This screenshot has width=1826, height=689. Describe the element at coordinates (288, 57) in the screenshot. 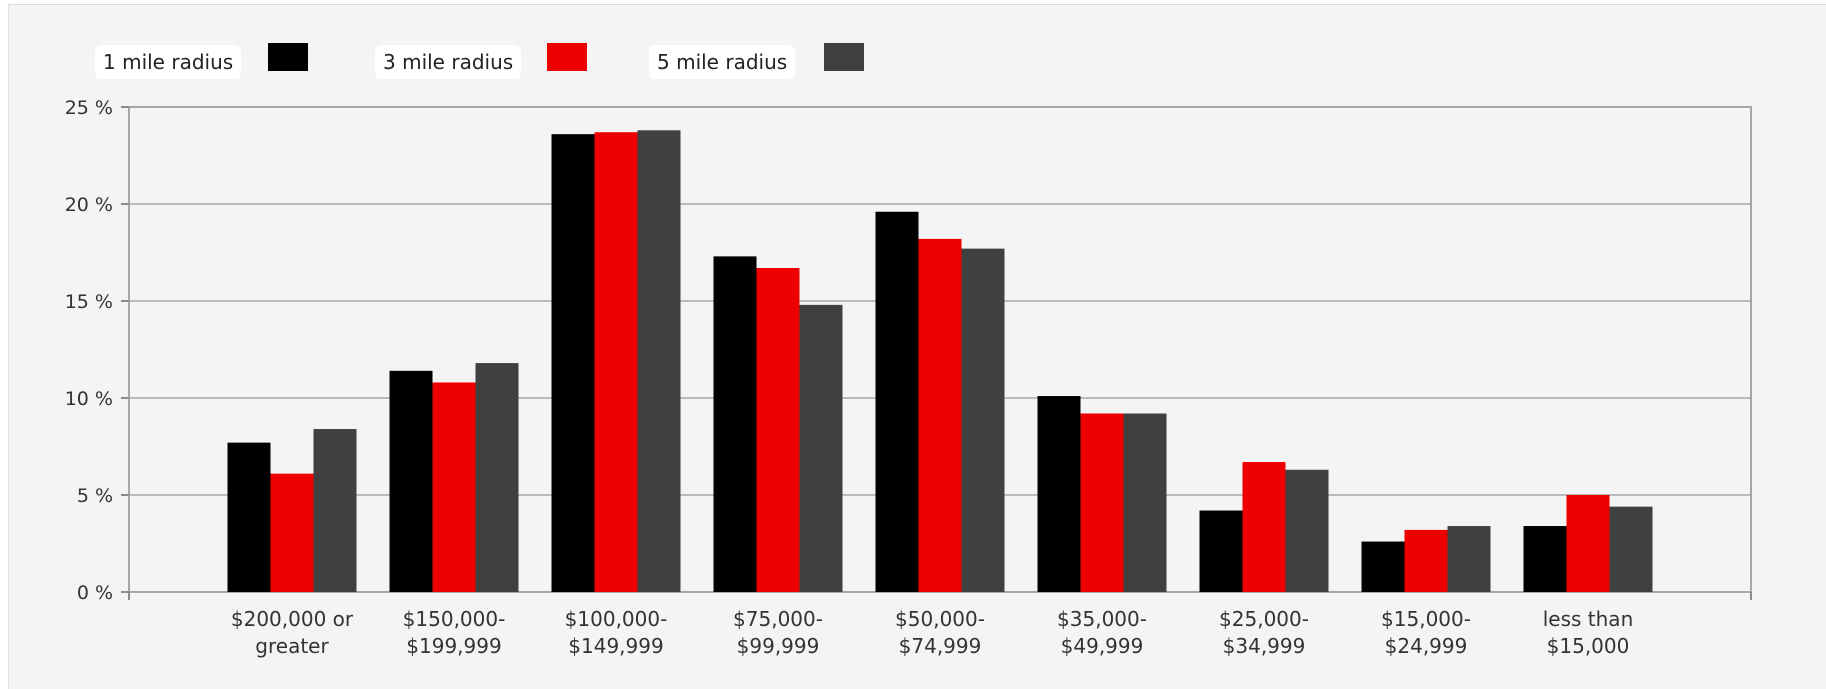

I see `legend-swatch-1-mile` at that location.